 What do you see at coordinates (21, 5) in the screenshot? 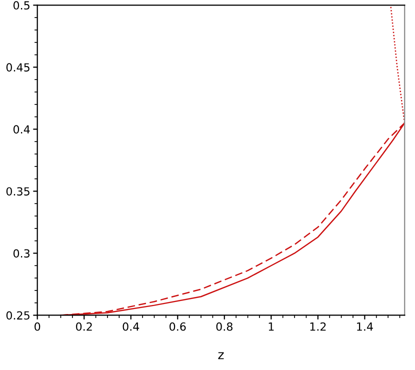
I see `y-tick-label: 0.5` at bounding box center [21, 5].